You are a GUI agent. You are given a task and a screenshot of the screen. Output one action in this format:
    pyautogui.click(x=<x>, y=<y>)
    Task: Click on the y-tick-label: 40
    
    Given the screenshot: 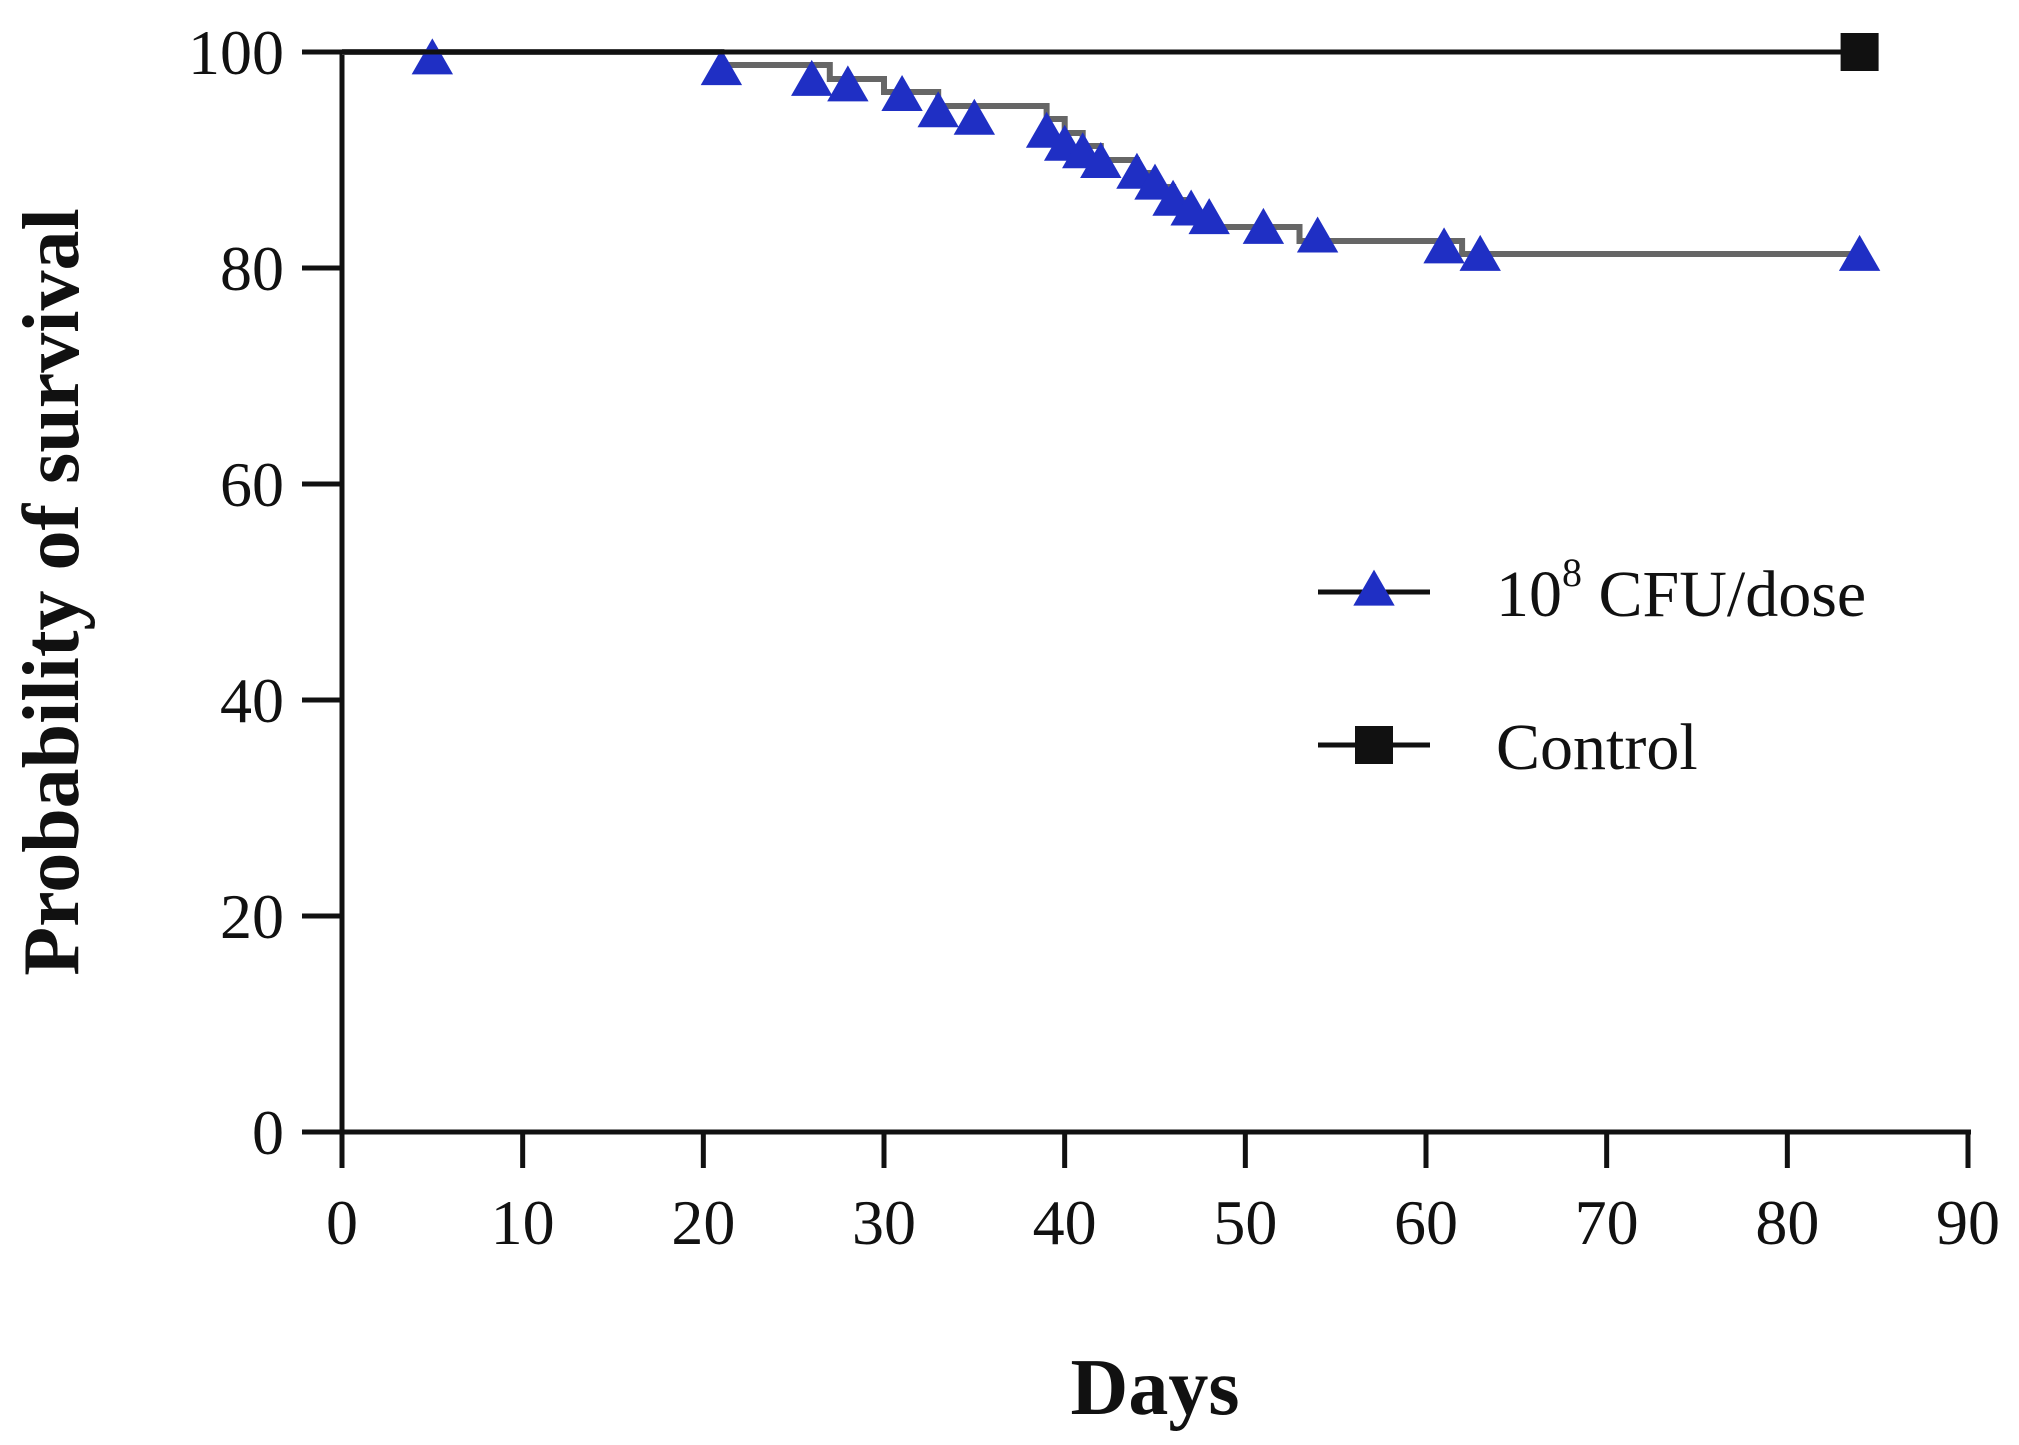 What is the action you would take?
    pyautogui.click(x=252, y=700)
    